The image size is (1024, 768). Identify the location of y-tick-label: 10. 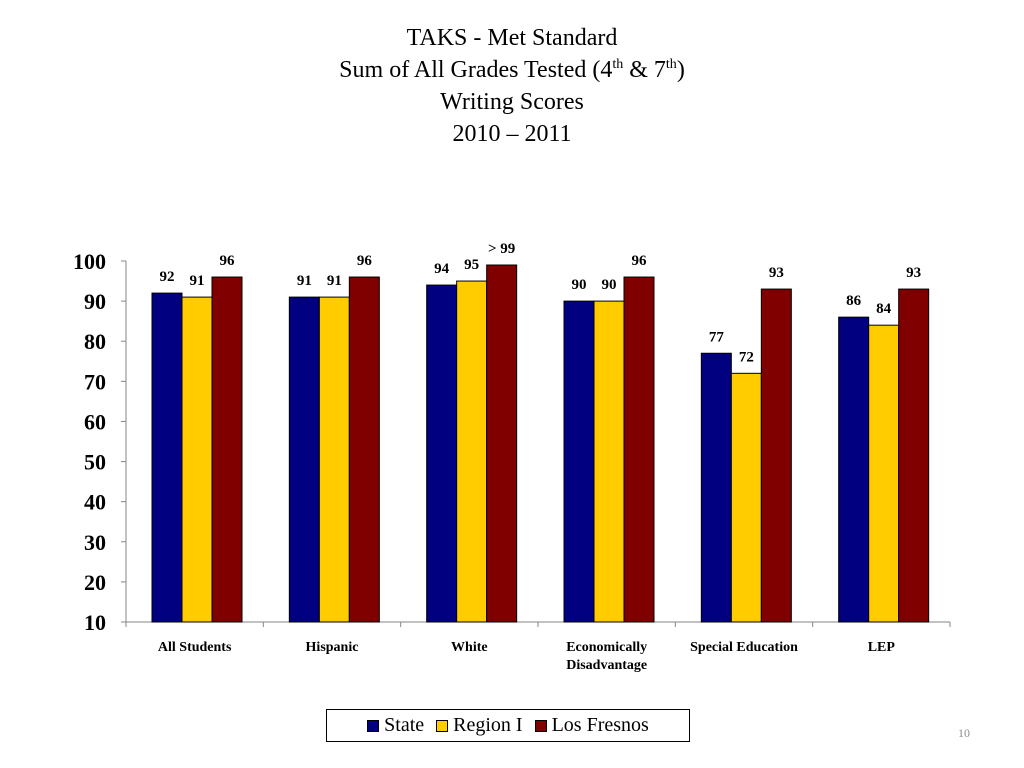
(95, 622).